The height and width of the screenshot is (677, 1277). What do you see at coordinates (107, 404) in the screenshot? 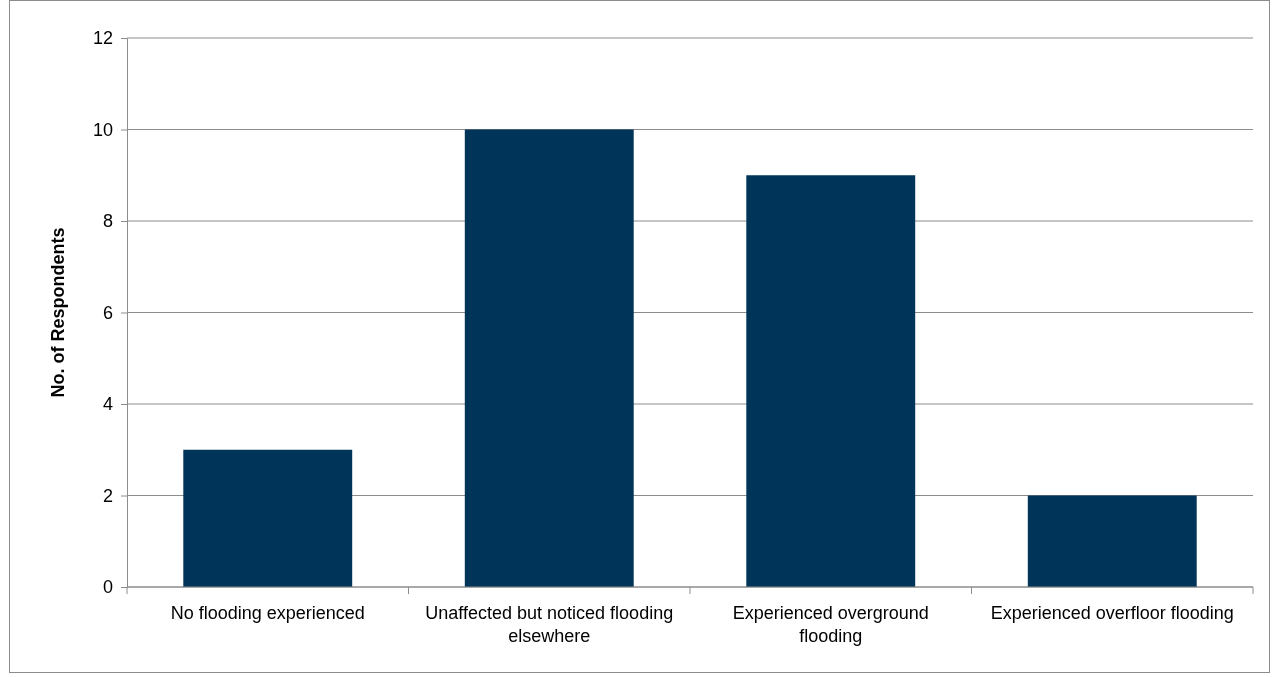
I see `y-tick-label: 4` at bounding box center [107, 404].